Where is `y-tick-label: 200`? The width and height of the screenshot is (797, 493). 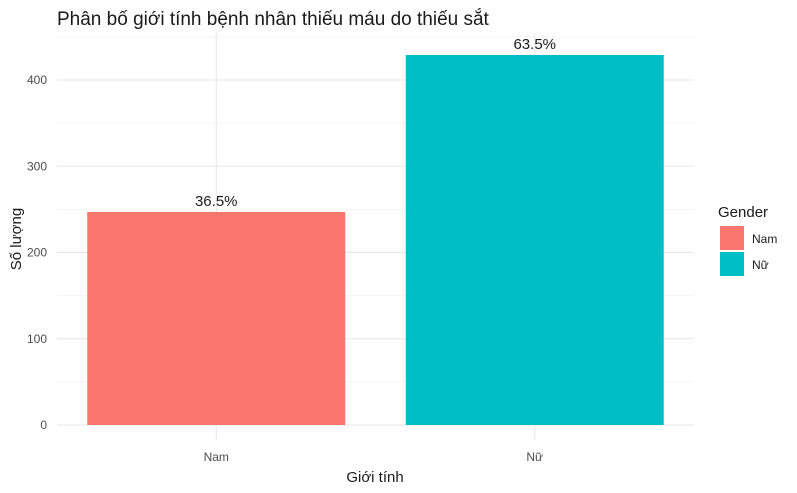 y-tick-label: 200 is located at coordinates (37, 253).